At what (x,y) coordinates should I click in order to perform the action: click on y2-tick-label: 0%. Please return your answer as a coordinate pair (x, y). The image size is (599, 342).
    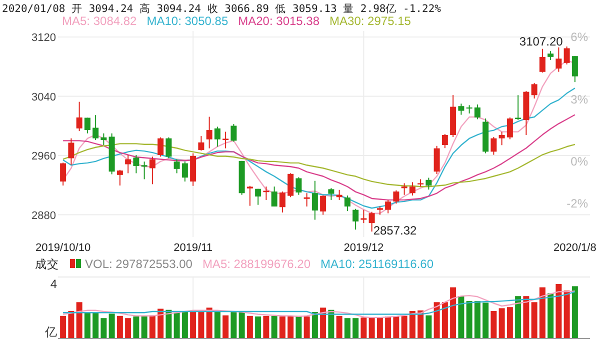
    Looking at the image, I should click on (579, 161).